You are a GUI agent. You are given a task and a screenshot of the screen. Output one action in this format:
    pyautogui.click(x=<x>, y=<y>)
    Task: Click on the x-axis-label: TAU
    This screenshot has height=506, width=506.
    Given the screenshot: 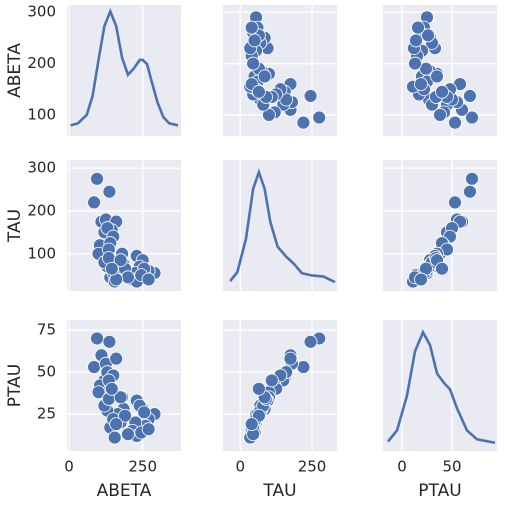 What is the action you would take?
    pyautogui.click(x=279, y=491)
    